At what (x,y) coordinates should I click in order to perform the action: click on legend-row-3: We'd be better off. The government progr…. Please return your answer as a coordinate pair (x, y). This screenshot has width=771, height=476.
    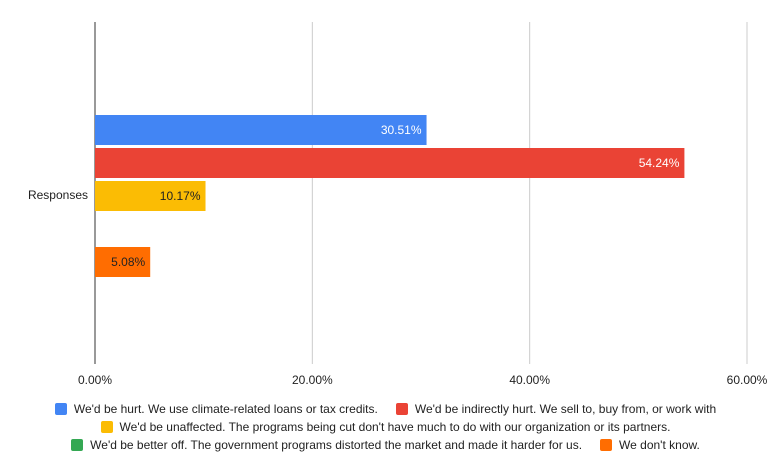
    Looking at the image, I should click on (385, 445).